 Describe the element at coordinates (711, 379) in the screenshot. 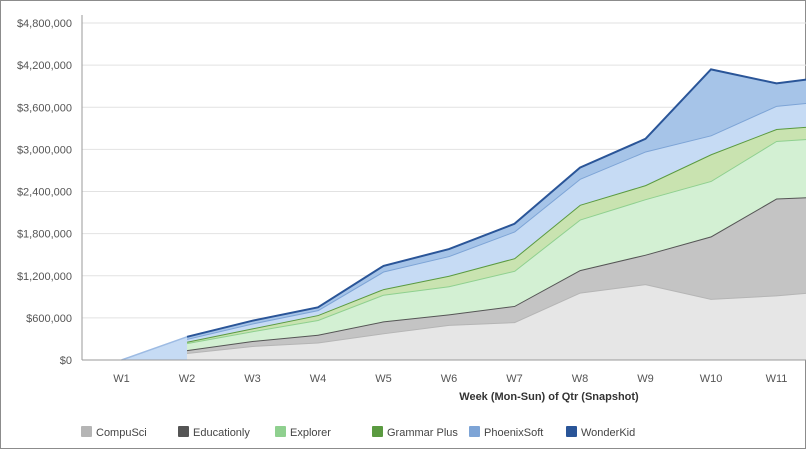

I see `x-tick-label: W10` at that location.